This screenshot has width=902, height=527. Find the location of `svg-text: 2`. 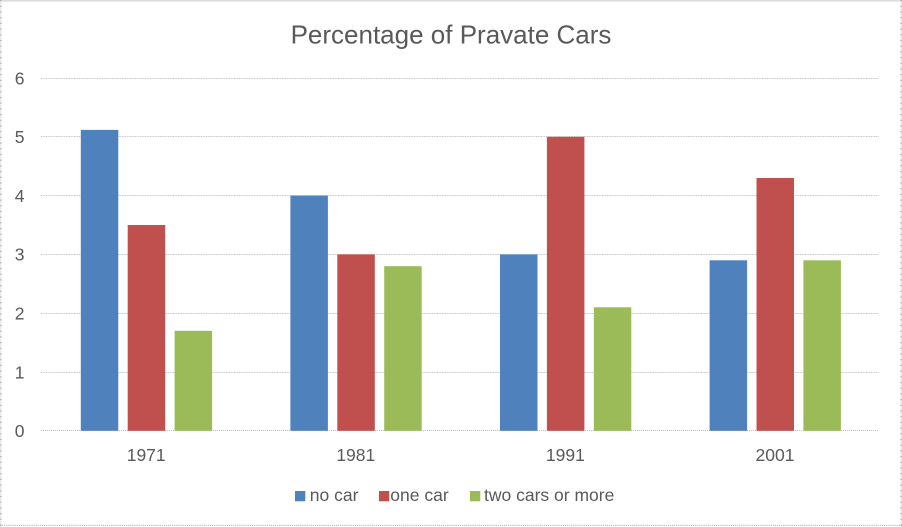

svg-text: 2 is located at coordinates (20, 314).